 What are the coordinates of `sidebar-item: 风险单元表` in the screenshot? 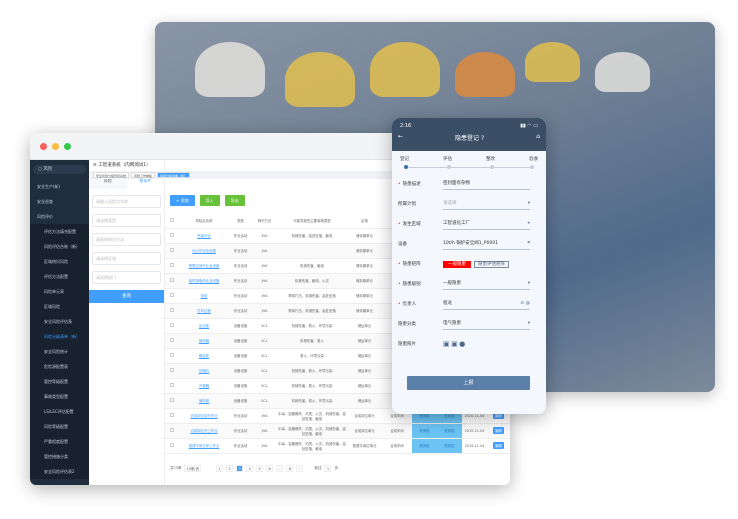 It's located at (59, 291).